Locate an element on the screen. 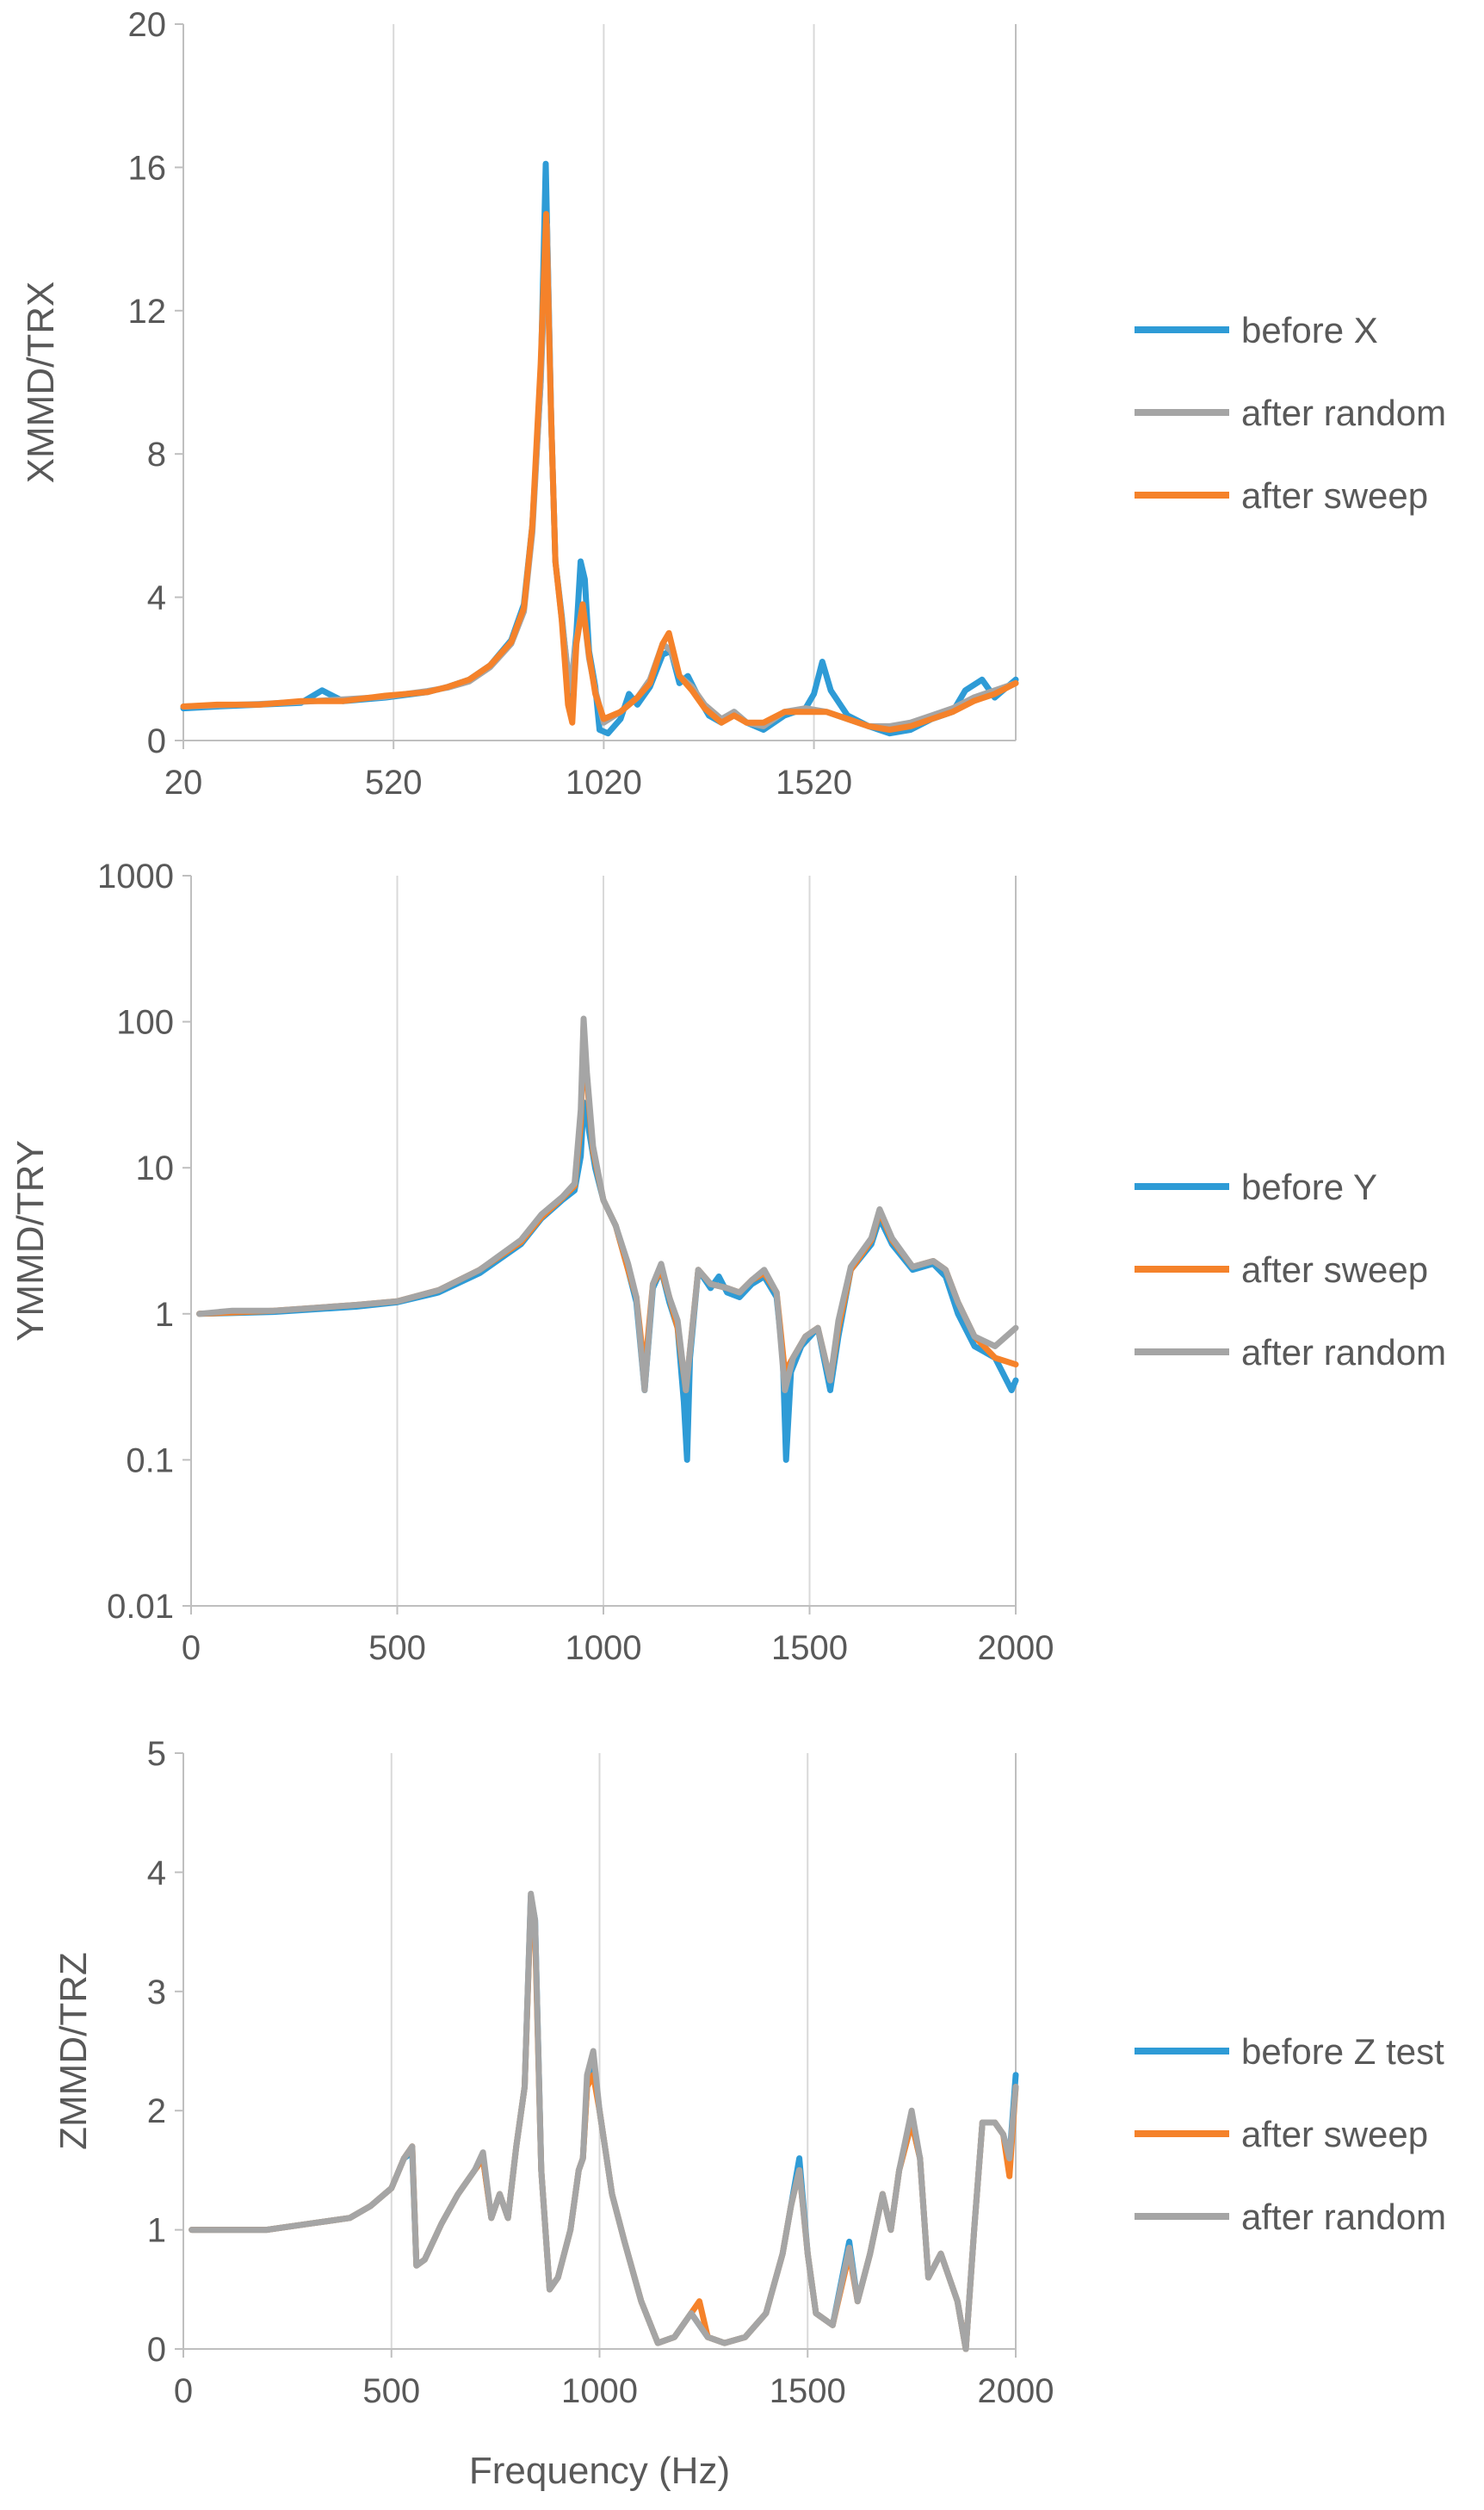 This screenshot has width=1484, height=2510. y-tick-label: 1000 is located at coordinates (135, 877).